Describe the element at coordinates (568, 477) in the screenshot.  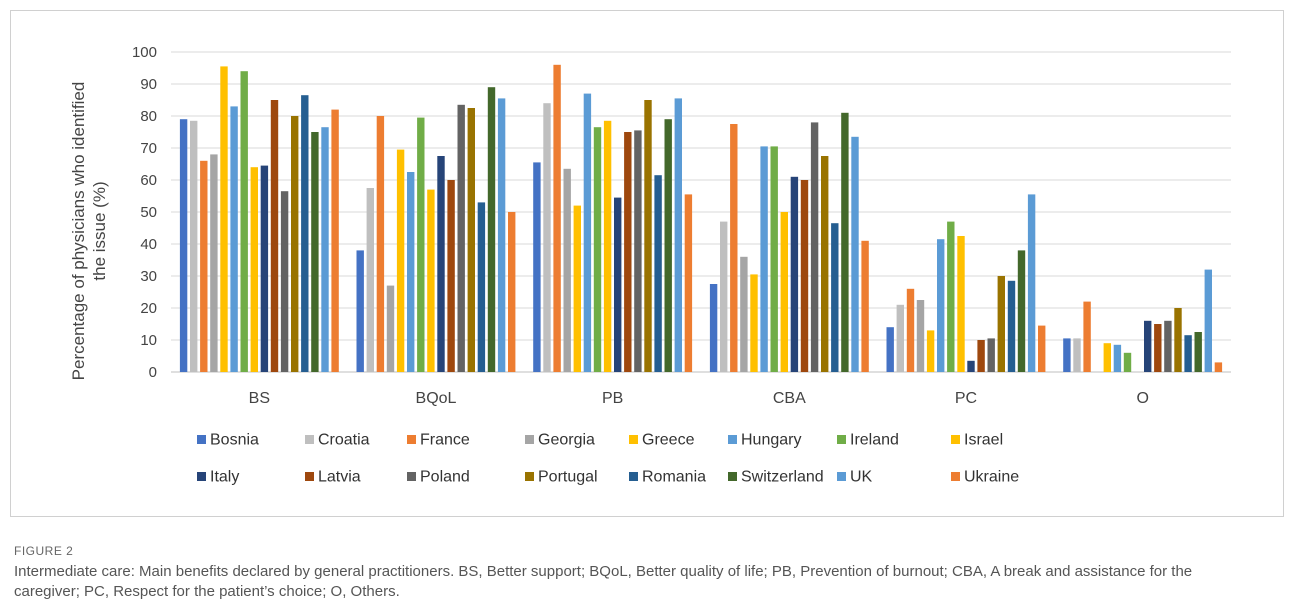
I see `legend-label: Portugal` at that location.